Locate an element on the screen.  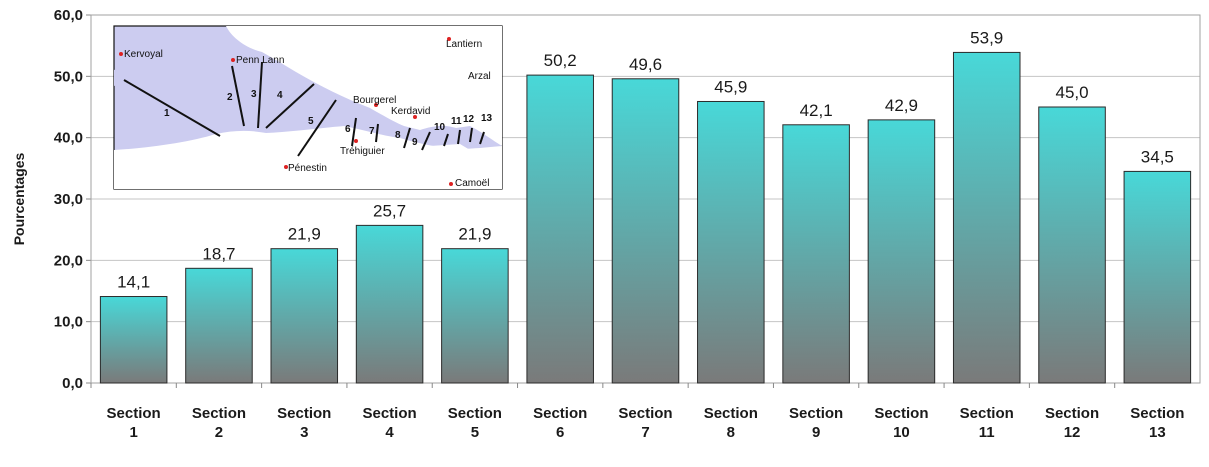
y-tick-label: 0,0 is located at coordinates (72, 383).